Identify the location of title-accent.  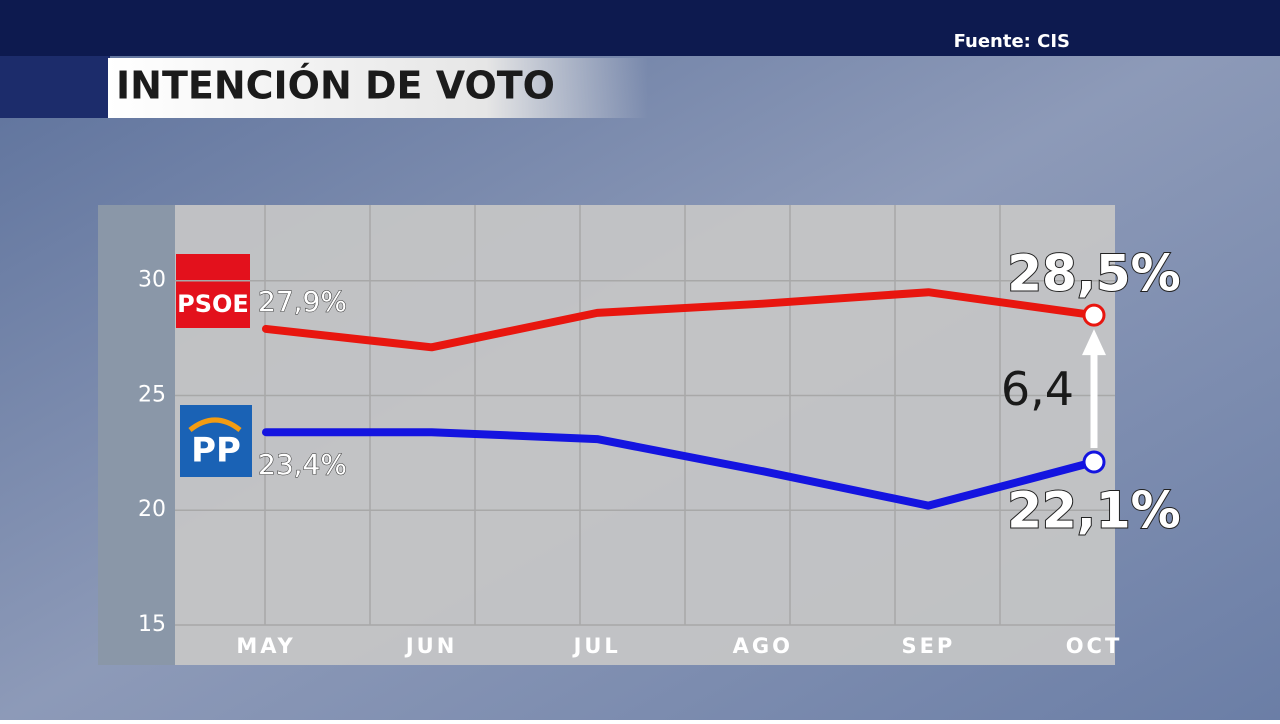
(55, 87).